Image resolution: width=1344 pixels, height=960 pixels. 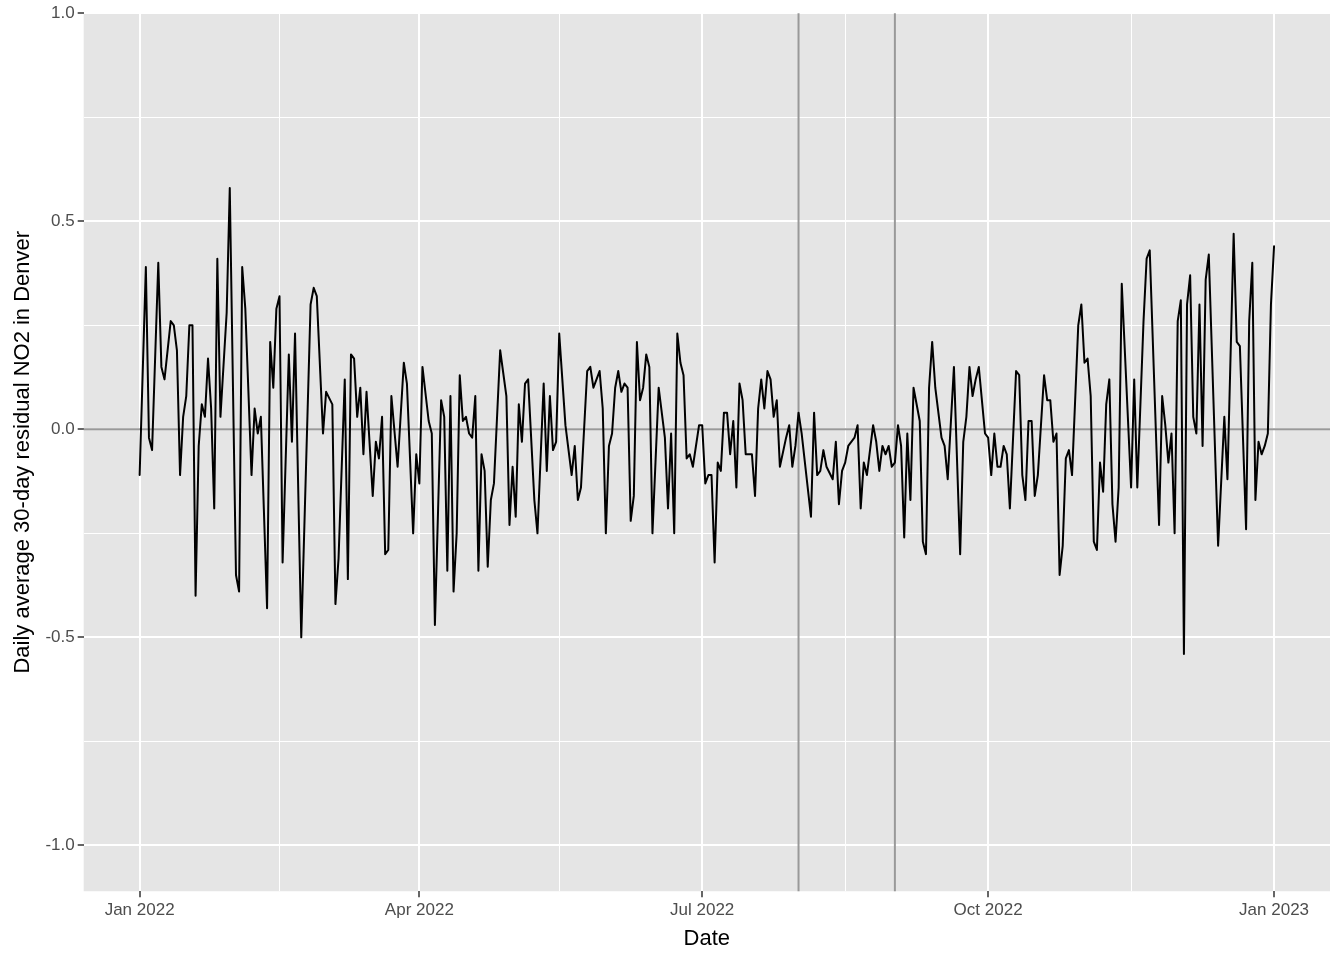 What do you see at coordinates (63, 428) in the screenshot?
I see `y-tick-label: 0.0` at bounding box center [63, 428].